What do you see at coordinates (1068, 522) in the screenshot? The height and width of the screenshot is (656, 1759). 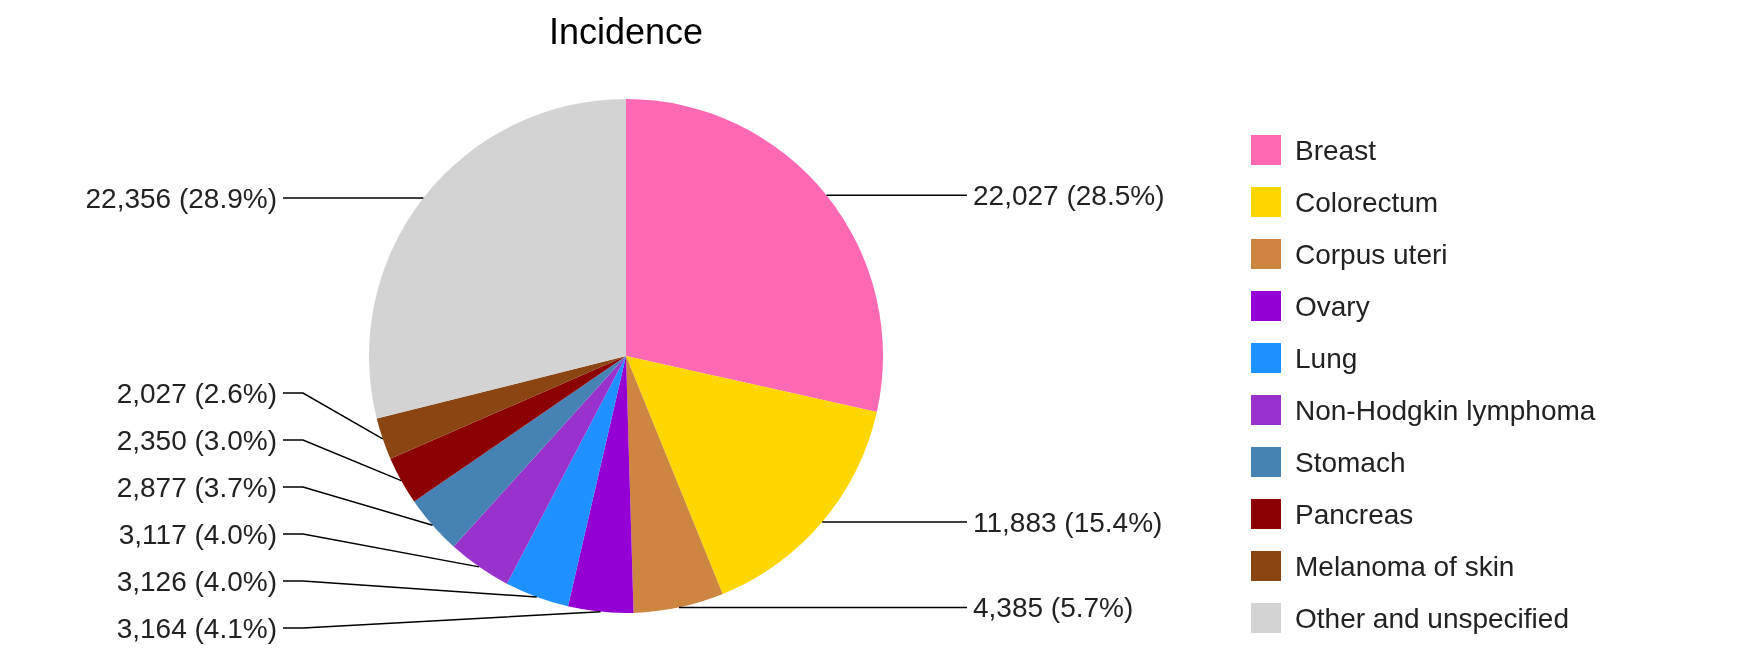 I see `data-label: 11,883 (15.4%)` at bounding box center [1068, 522].